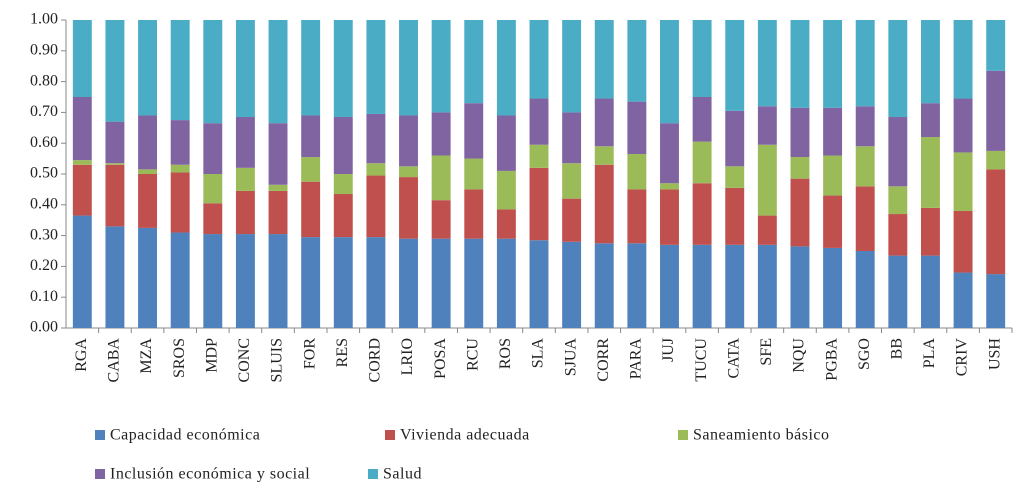  I want to click on x-tick-label: CONC, so click(244, 360).